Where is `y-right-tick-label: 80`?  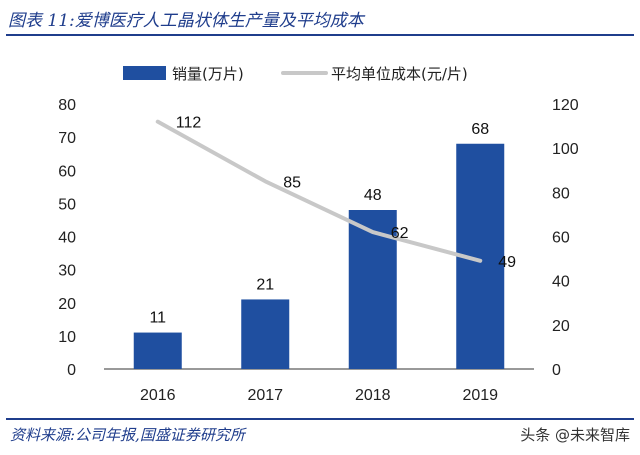
y-right-tick-label: 80 is located at coordinates (561, 193).